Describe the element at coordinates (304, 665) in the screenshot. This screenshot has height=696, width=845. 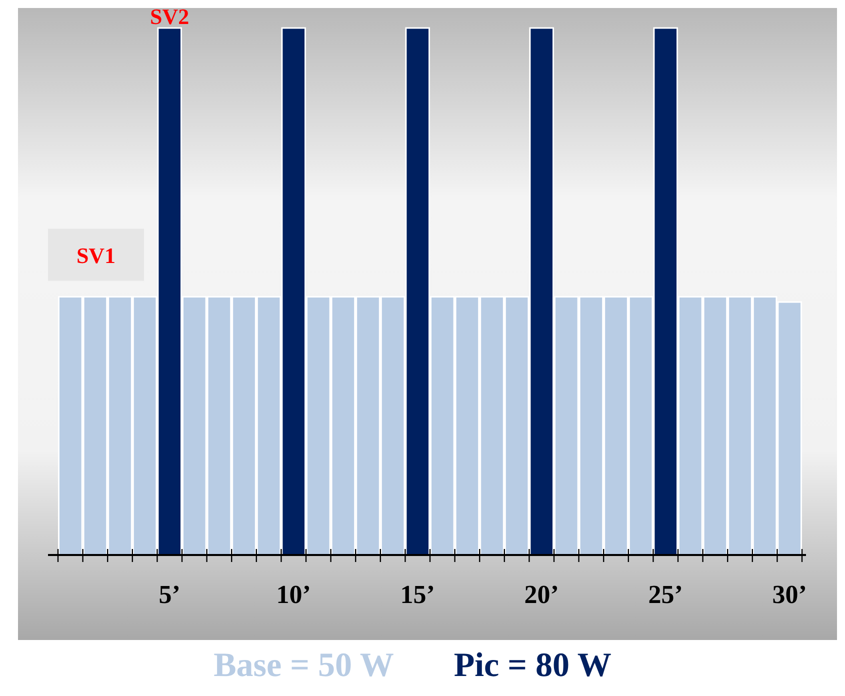
I see `text: Base = 50 W` at that location.